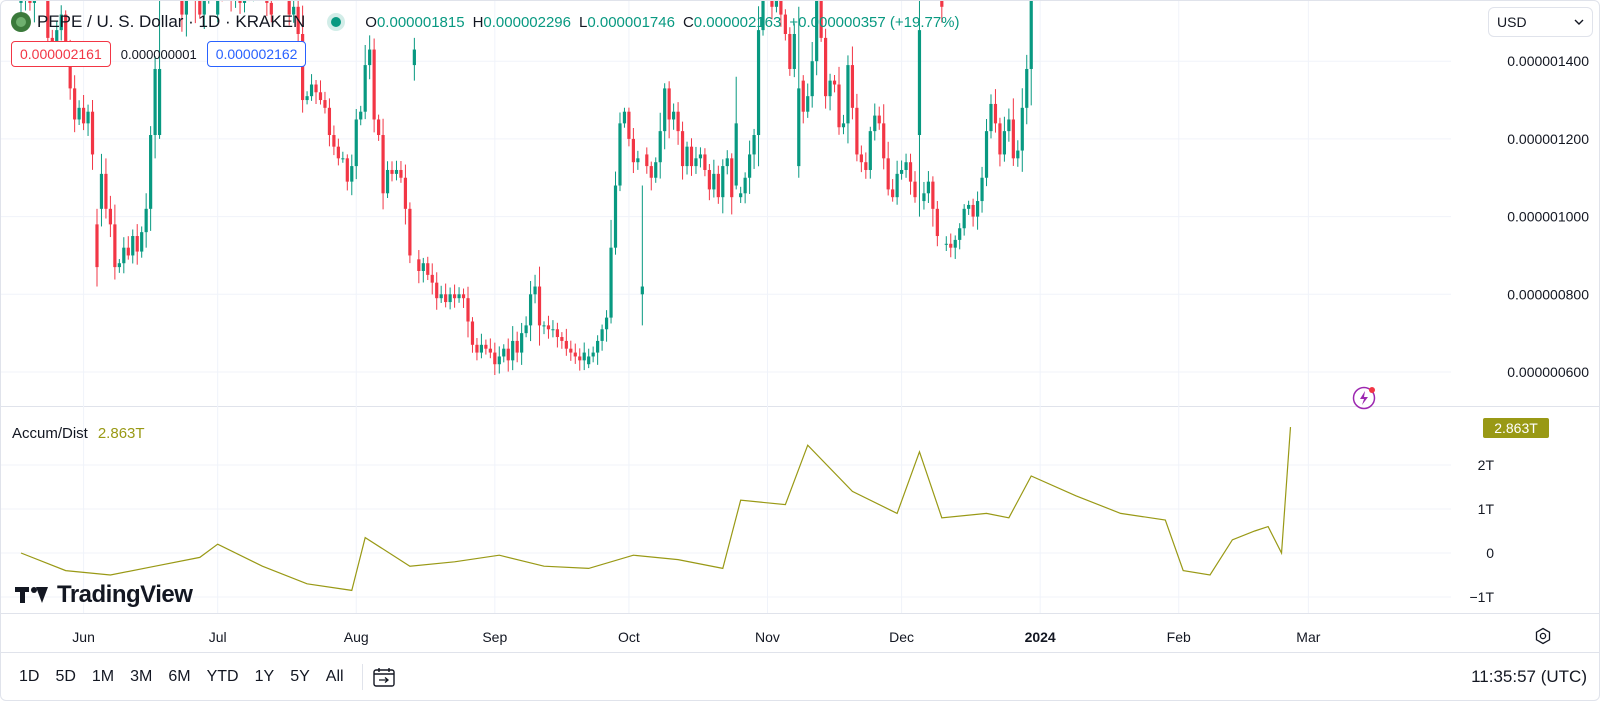 The width and height of the screenshot is (1600, 701). What do you see at coordinates (1512, 22) in the screenshot?
I see `currency-value: USD` at bounding box center [1512, 22].